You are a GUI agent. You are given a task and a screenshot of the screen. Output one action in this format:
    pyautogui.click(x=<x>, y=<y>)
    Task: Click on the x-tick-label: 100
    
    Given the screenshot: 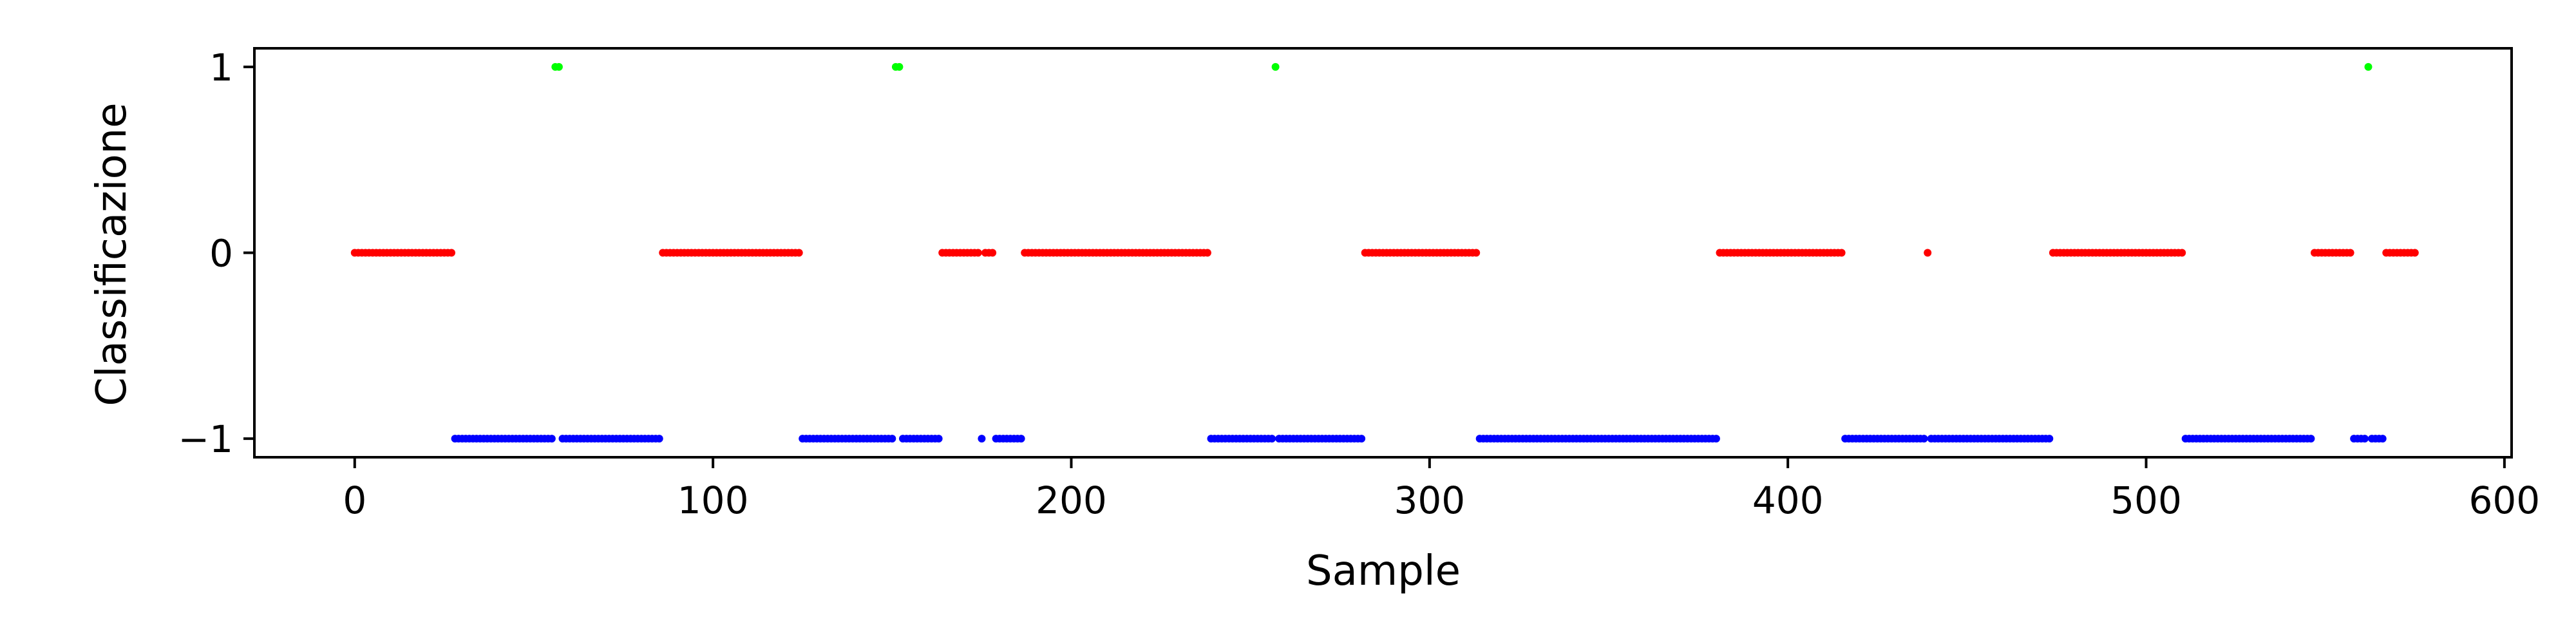 What is the action you would take?
    pyautogui.click(x=713, y=500)
    